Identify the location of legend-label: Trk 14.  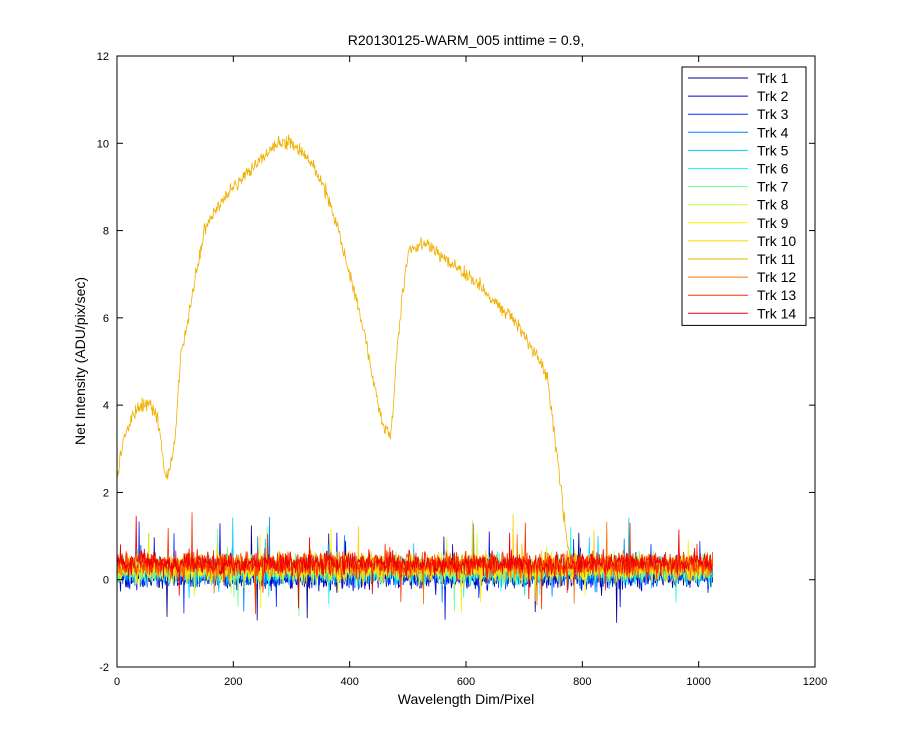
(776, 313).